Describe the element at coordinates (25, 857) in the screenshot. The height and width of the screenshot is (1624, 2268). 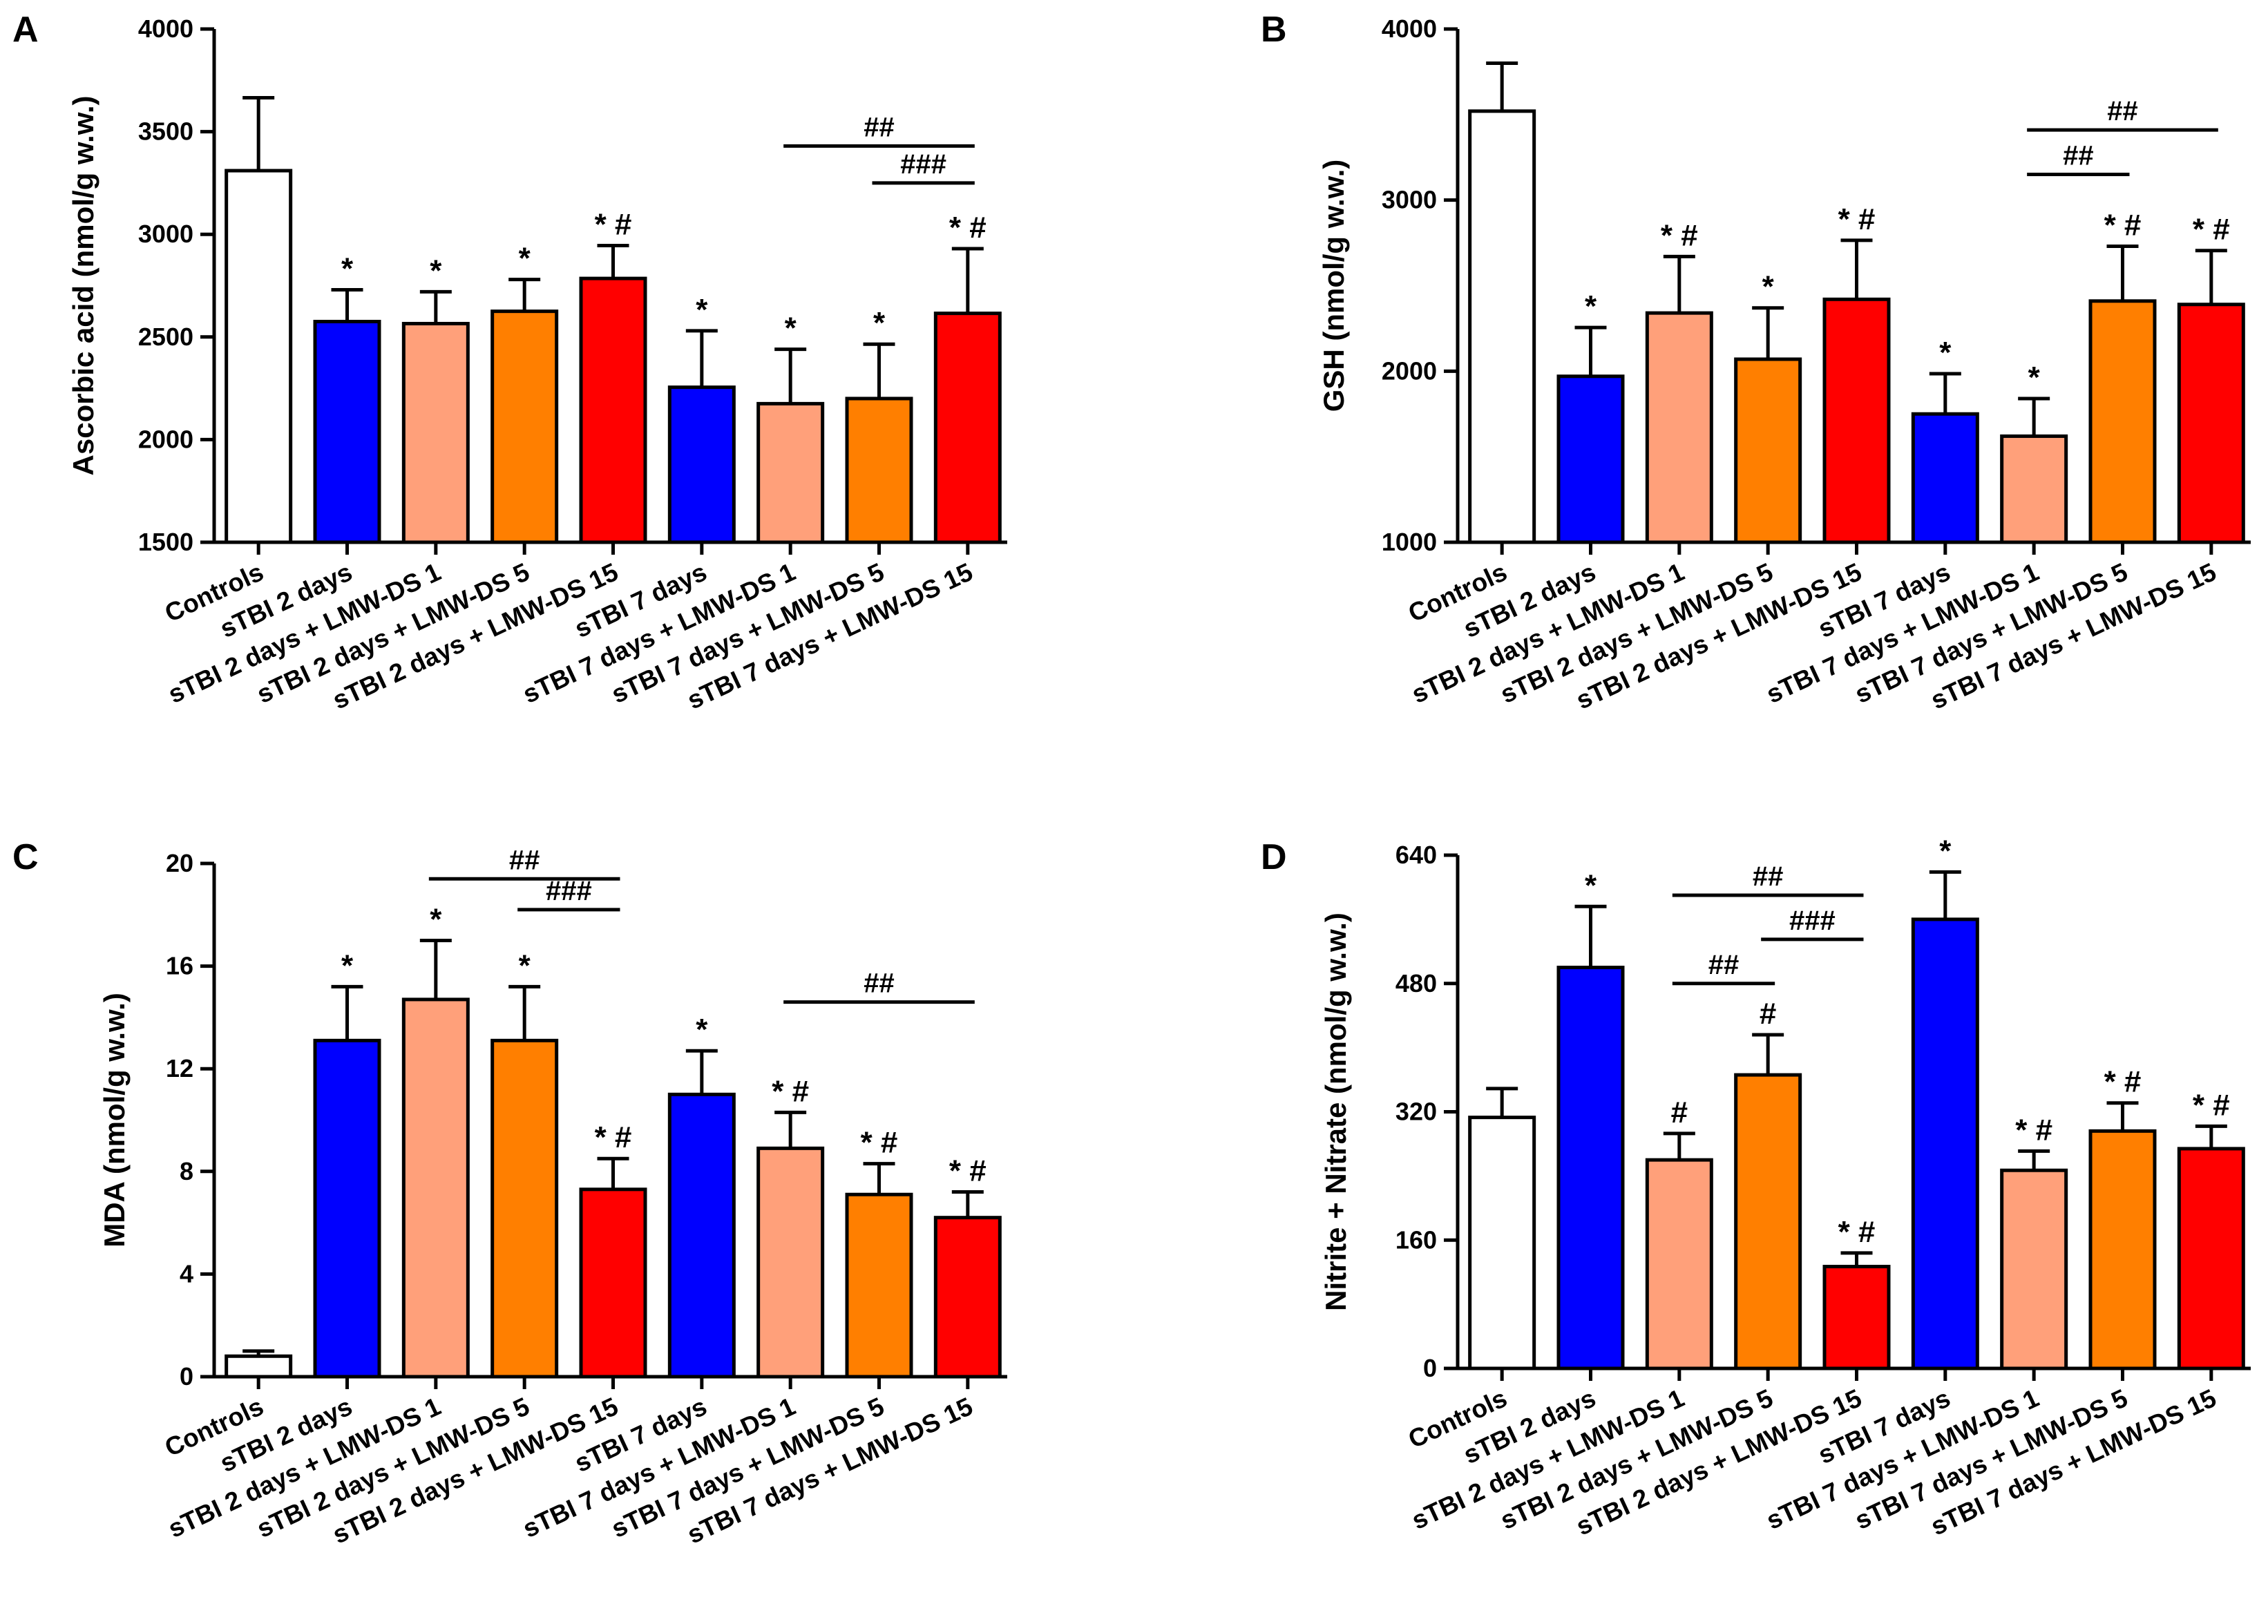
I see `panel-letter: C` at that location.